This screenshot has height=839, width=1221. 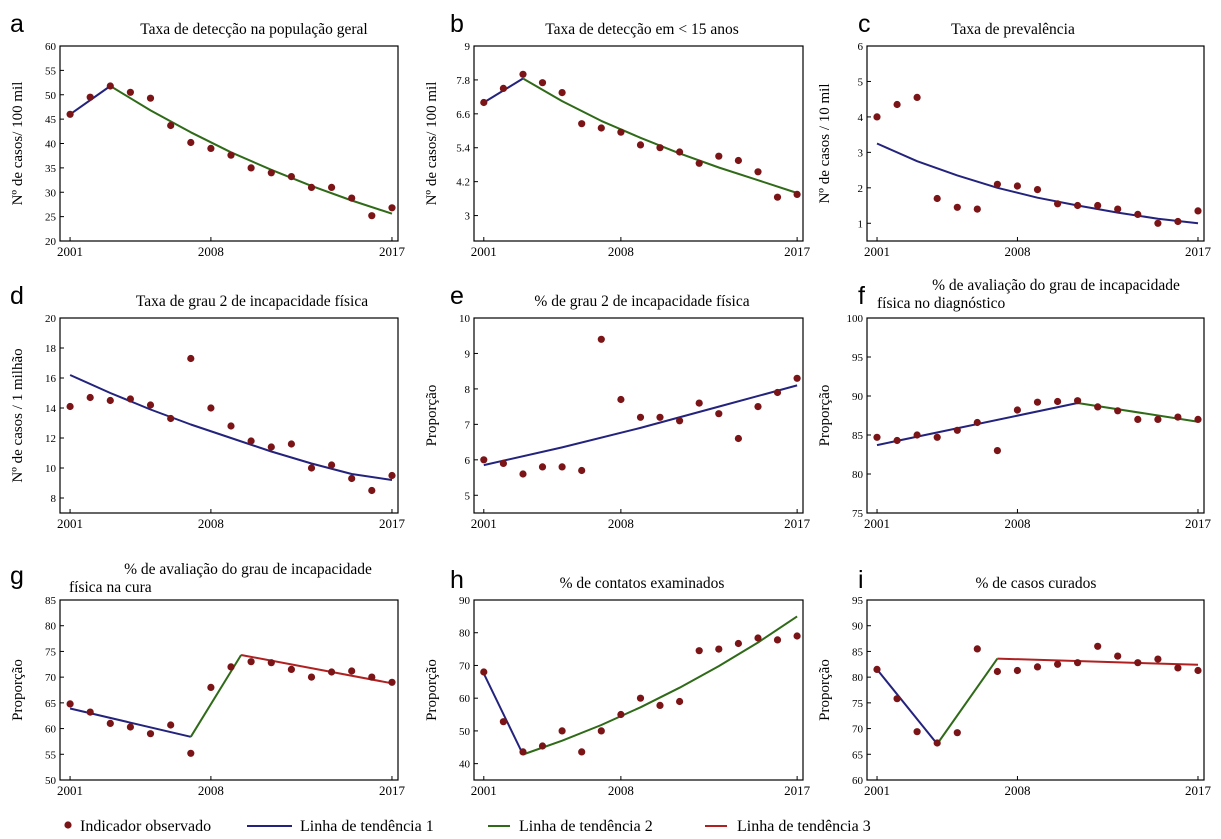 What do you see at coordinates (17, 576) in the screenshot?
I see `panel-letter: g` at bounding box center [17, 576].